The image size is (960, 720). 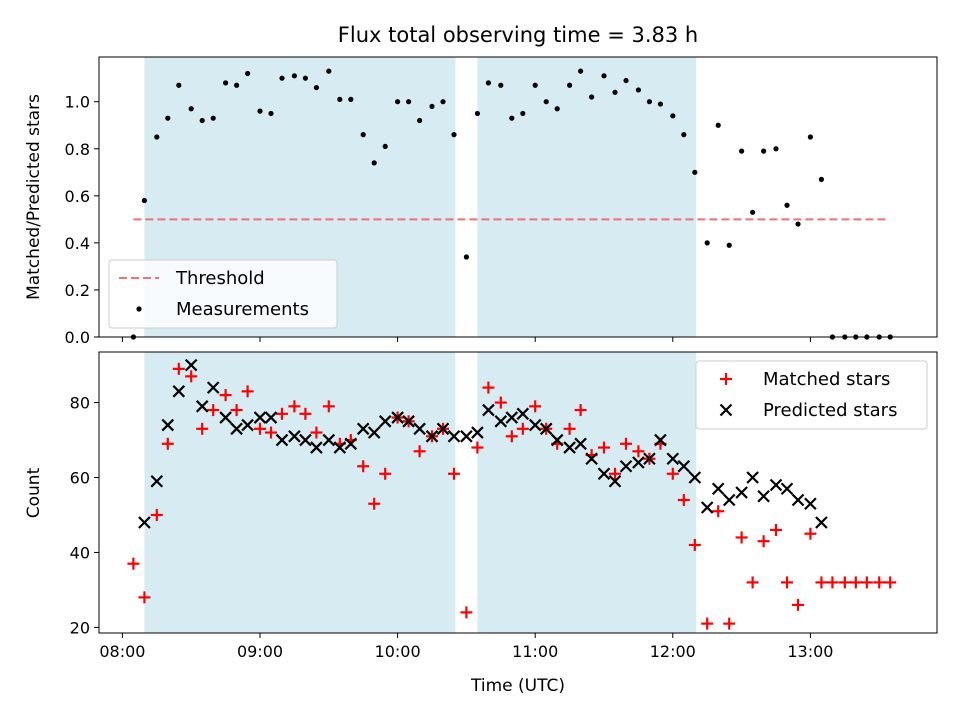 I want to click on legend-predicted-swatch, so click(x=726, y=410).